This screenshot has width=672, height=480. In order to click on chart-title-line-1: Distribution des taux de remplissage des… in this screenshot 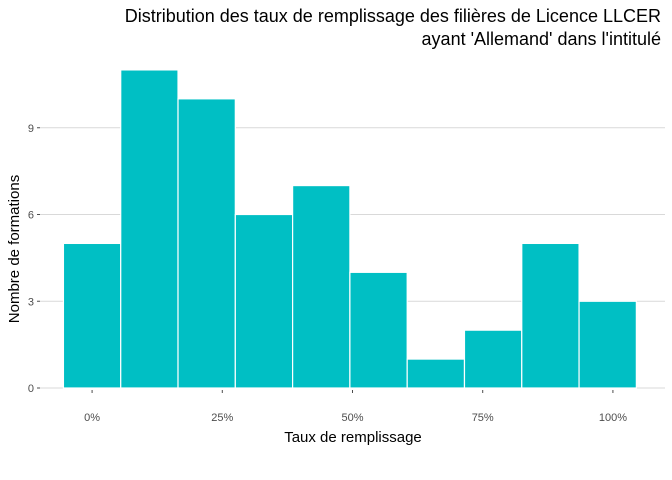, I will do `click(393, 16)`.